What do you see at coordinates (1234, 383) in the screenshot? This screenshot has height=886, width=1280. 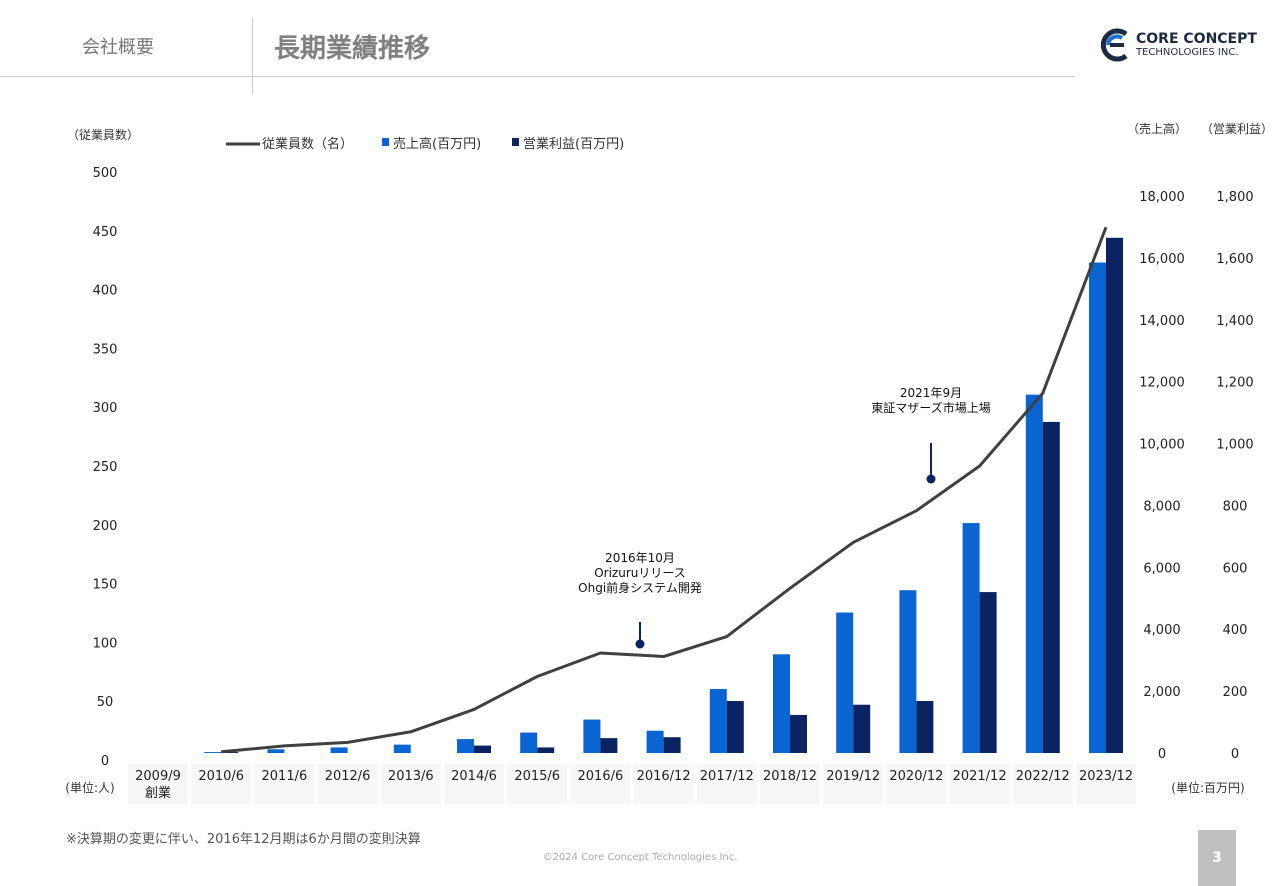 I see `profit-tick-label: 1,200` at bounding box center [1234, 383].